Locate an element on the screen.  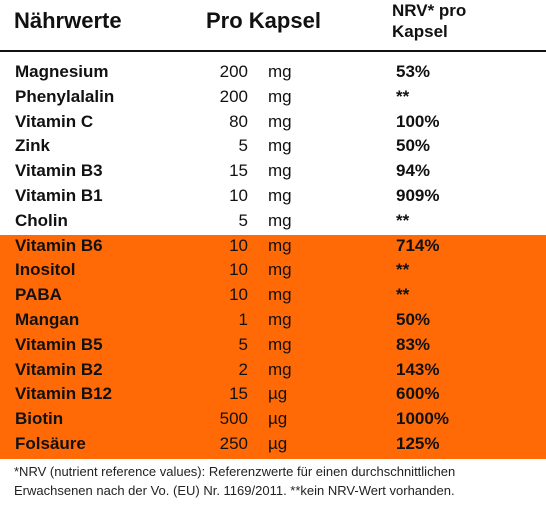
nutrient-name: Magnesium is located at coordinates (62, 71).